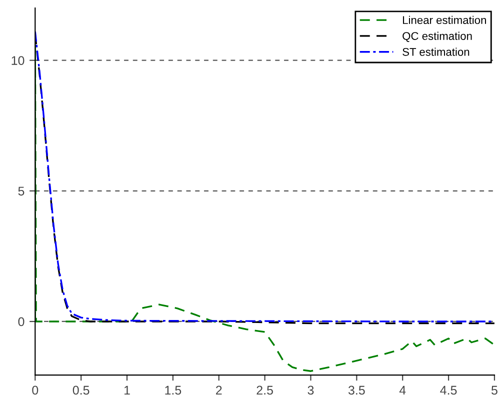 Image resolution: width=502 pixels, height=405 pixels. I want to click on legend-label: QC estimation, so click(437, 37).